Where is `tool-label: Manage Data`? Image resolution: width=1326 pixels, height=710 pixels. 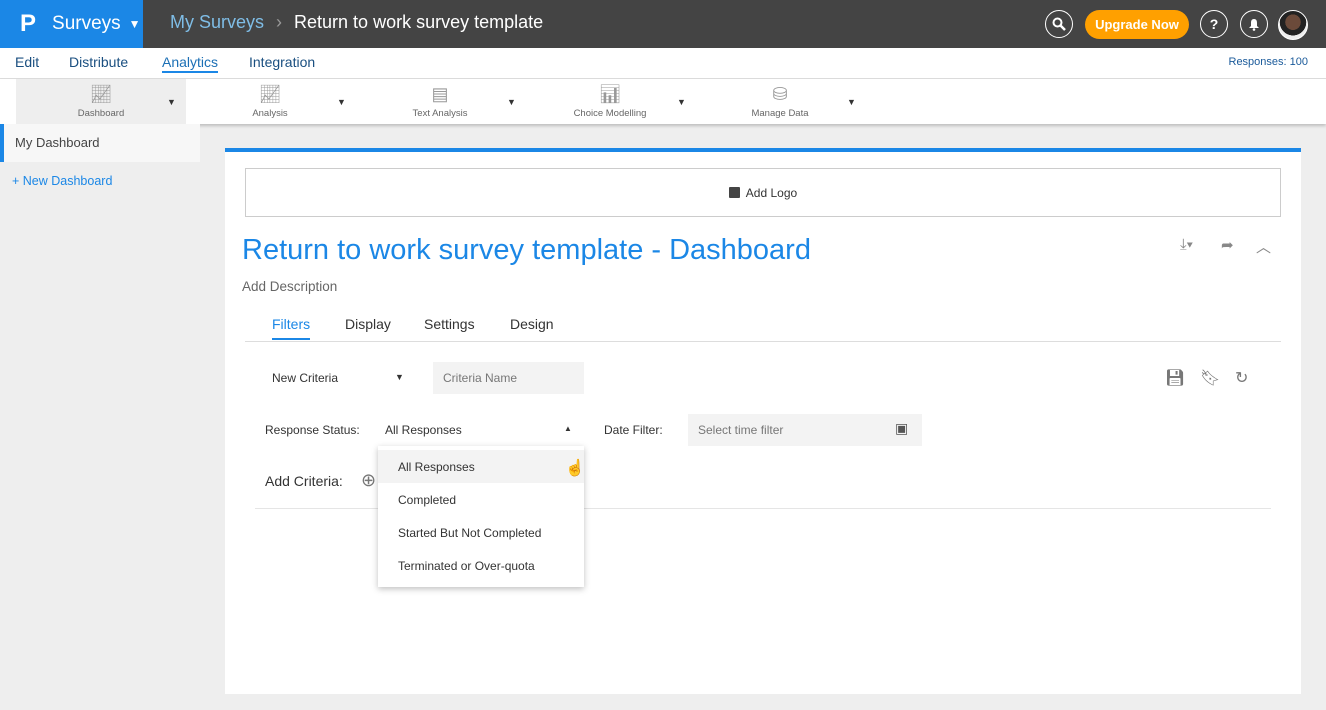
tool-label: Manage Data is located at coordinates (780, 113).